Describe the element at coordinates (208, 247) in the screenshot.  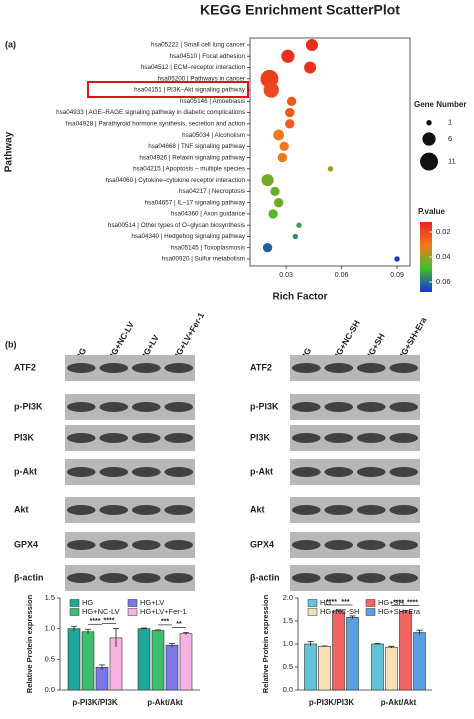
I see `y-tick-label: hsa05145 | Toxoplasmosis` at that location.